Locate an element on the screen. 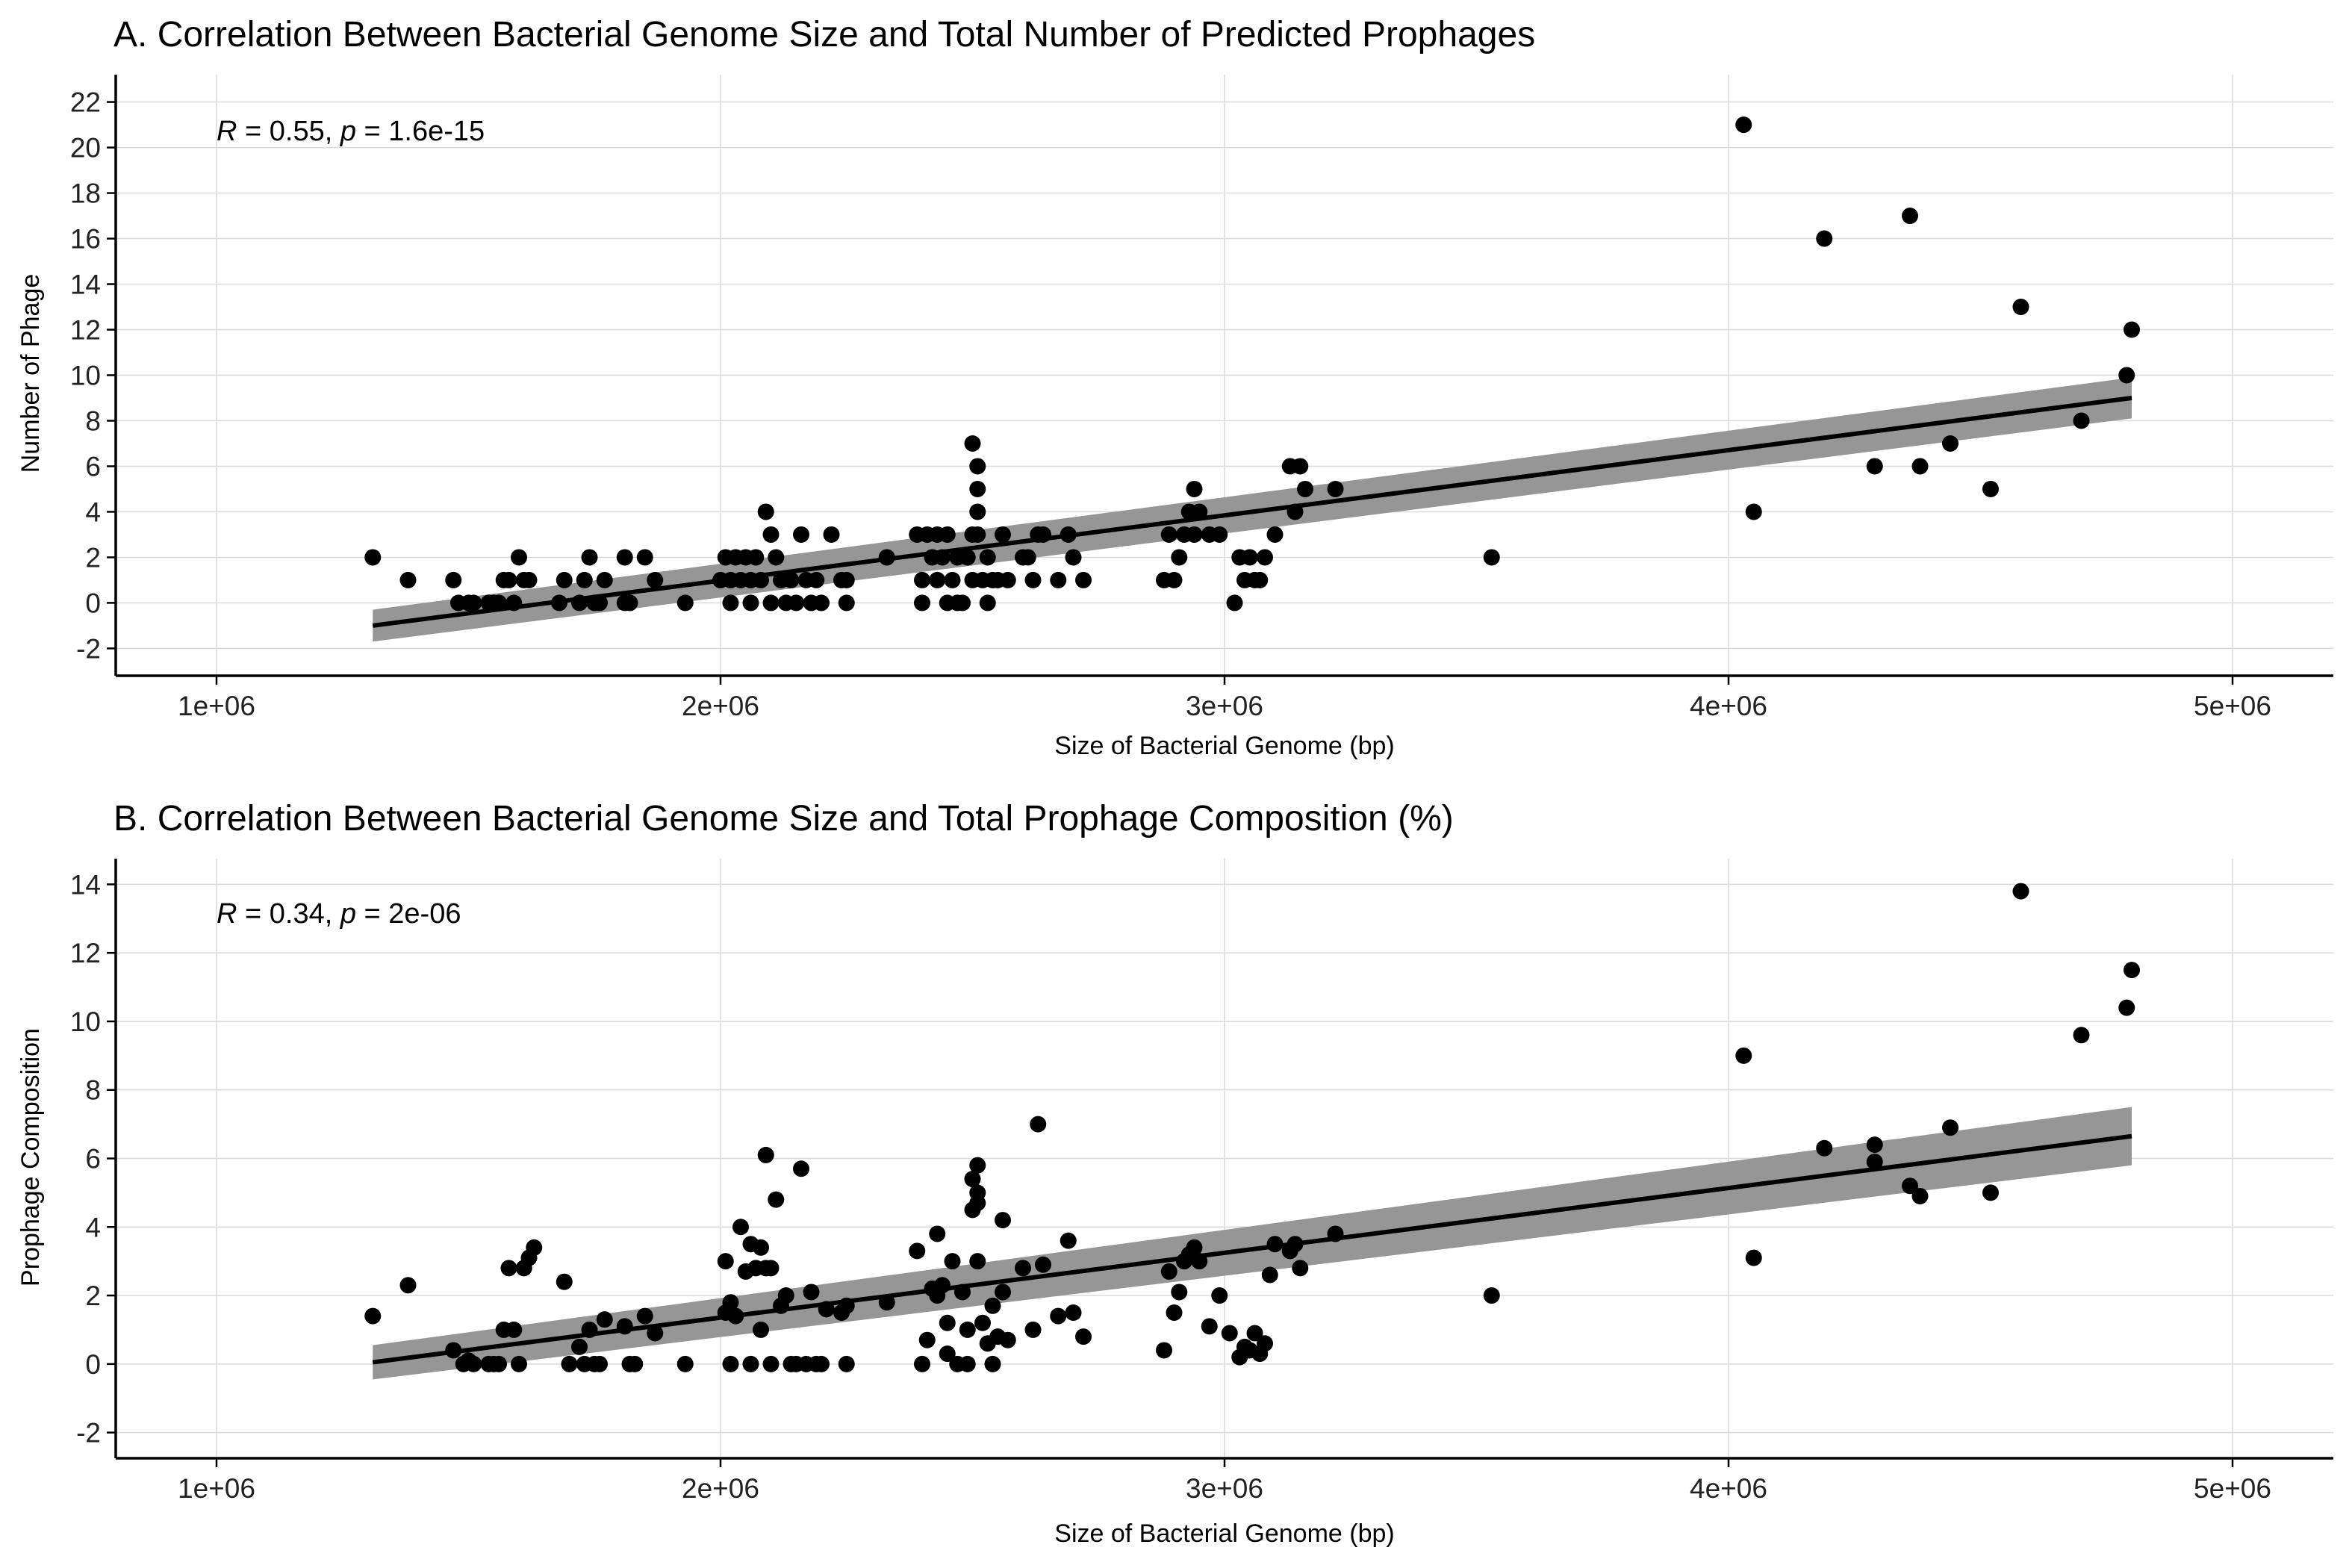 This screenshot has width=2352, height=1568. panel-a-y-tick-label: -2 is located at coordinates (88, 648).